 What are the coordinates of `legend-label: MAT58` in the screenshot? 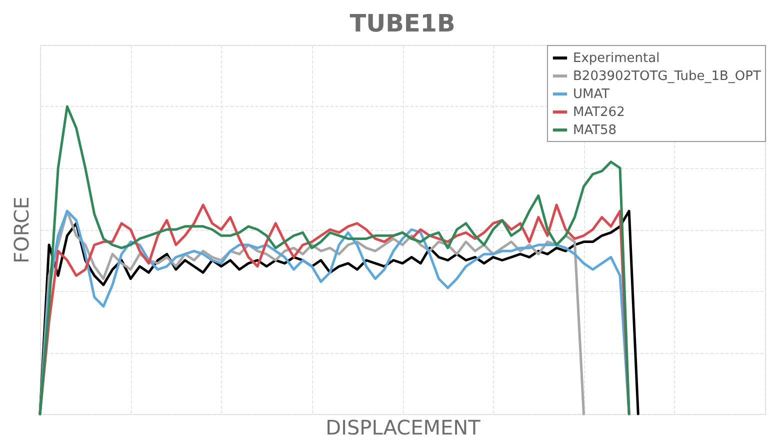 It's located at (595, 130).